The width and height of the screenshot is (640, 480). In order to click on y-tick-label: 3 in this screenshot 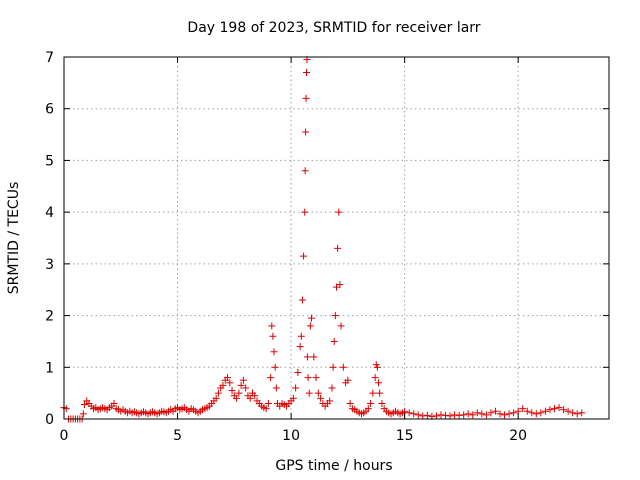, I will do `click(49, 265)`.